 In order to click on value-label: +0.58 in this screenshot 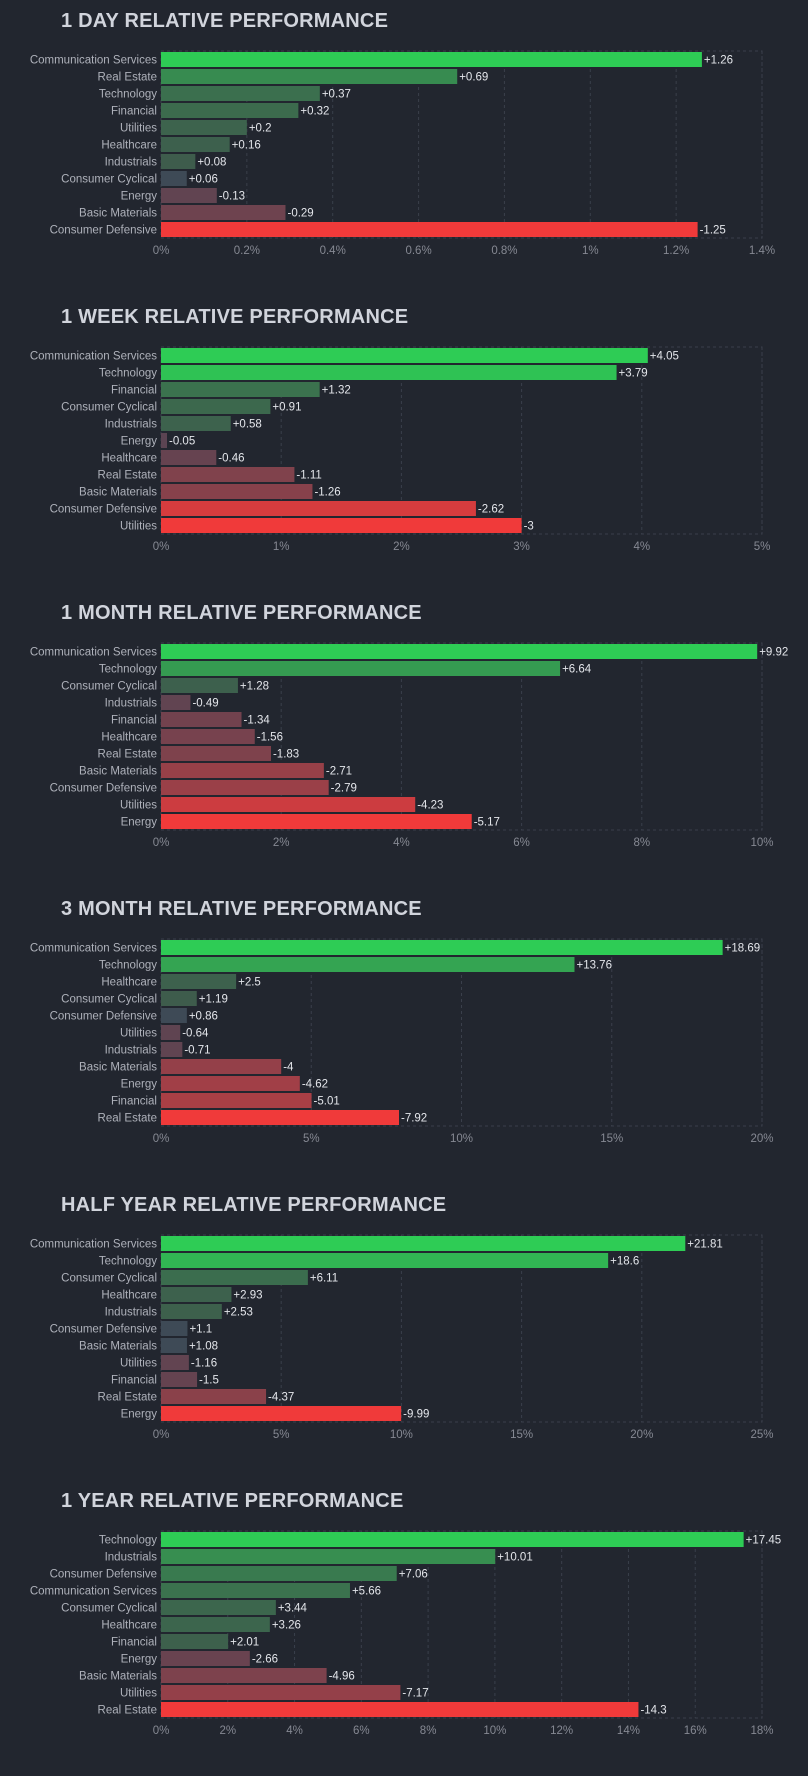, I will do `click(247, 425)`.